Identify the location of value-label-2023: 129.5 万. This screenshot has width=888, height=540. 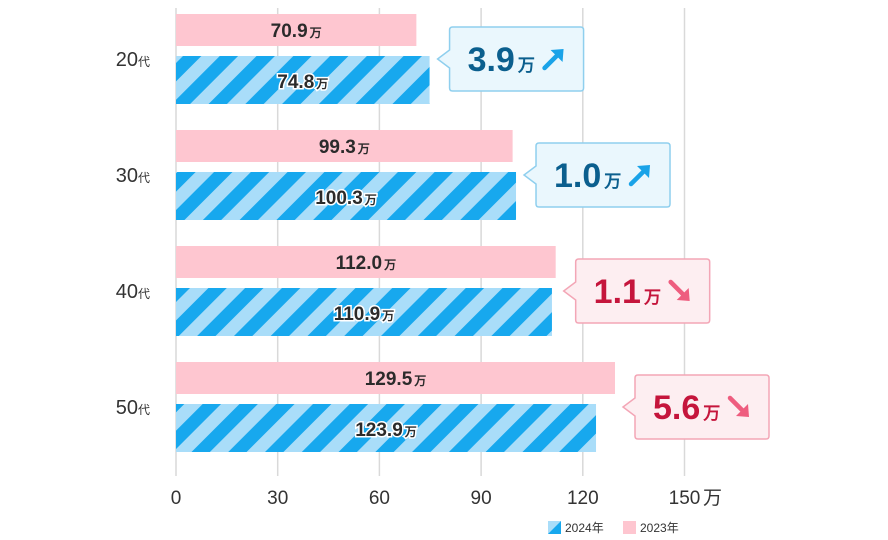
(396, 379).